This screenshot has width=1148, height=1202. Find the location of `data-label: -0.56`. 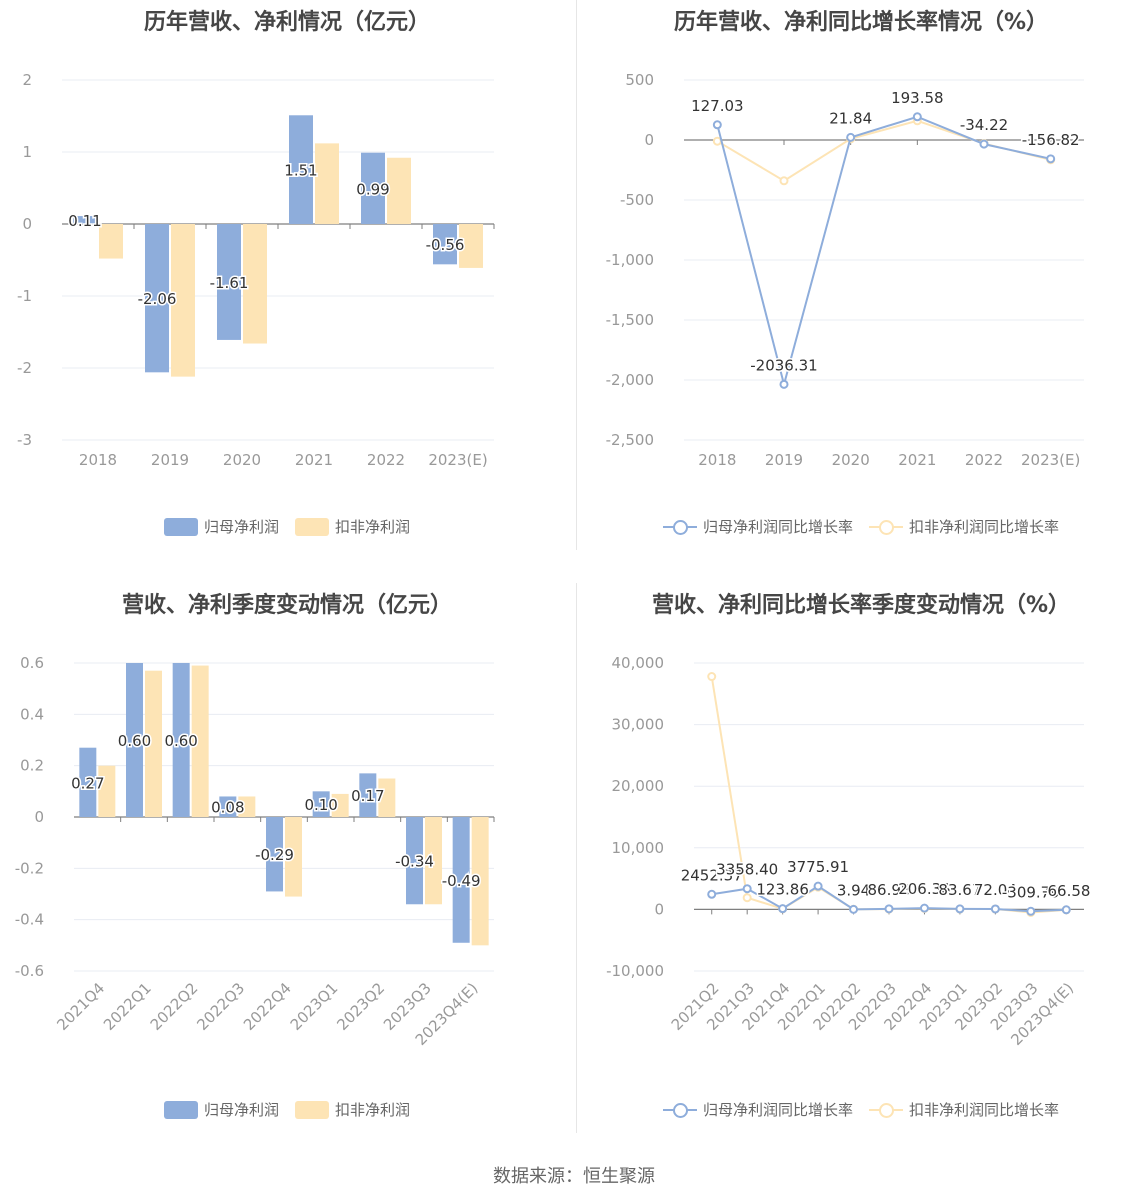

data-label: -0.56 is located at coordinates (445, 245).